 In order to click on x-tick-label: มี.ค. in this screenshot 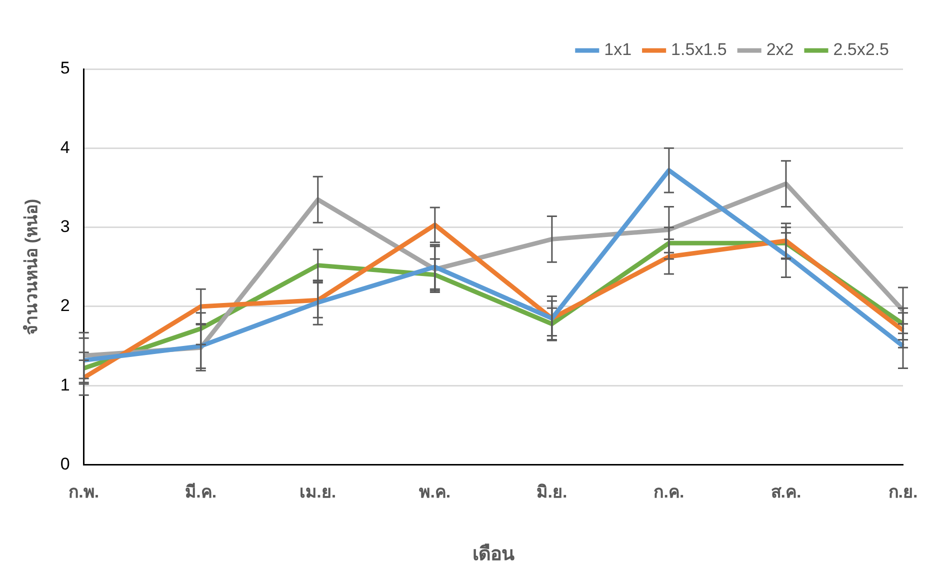, I will do `click(201, 492)`.